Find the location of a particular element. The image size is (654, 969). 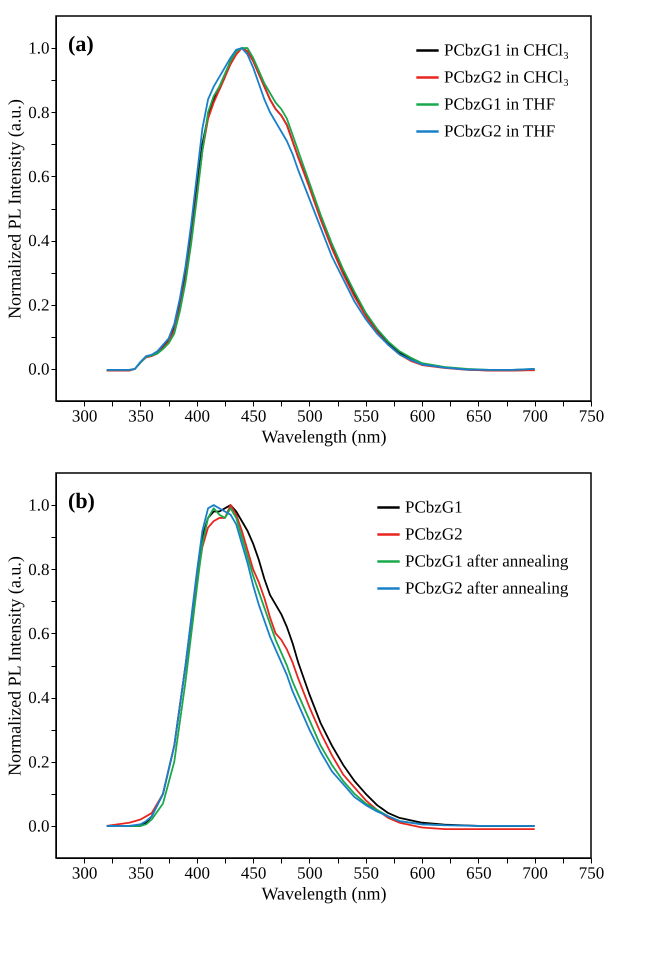

legend-label: PCbzG1 is located at coordinates (434, 507).